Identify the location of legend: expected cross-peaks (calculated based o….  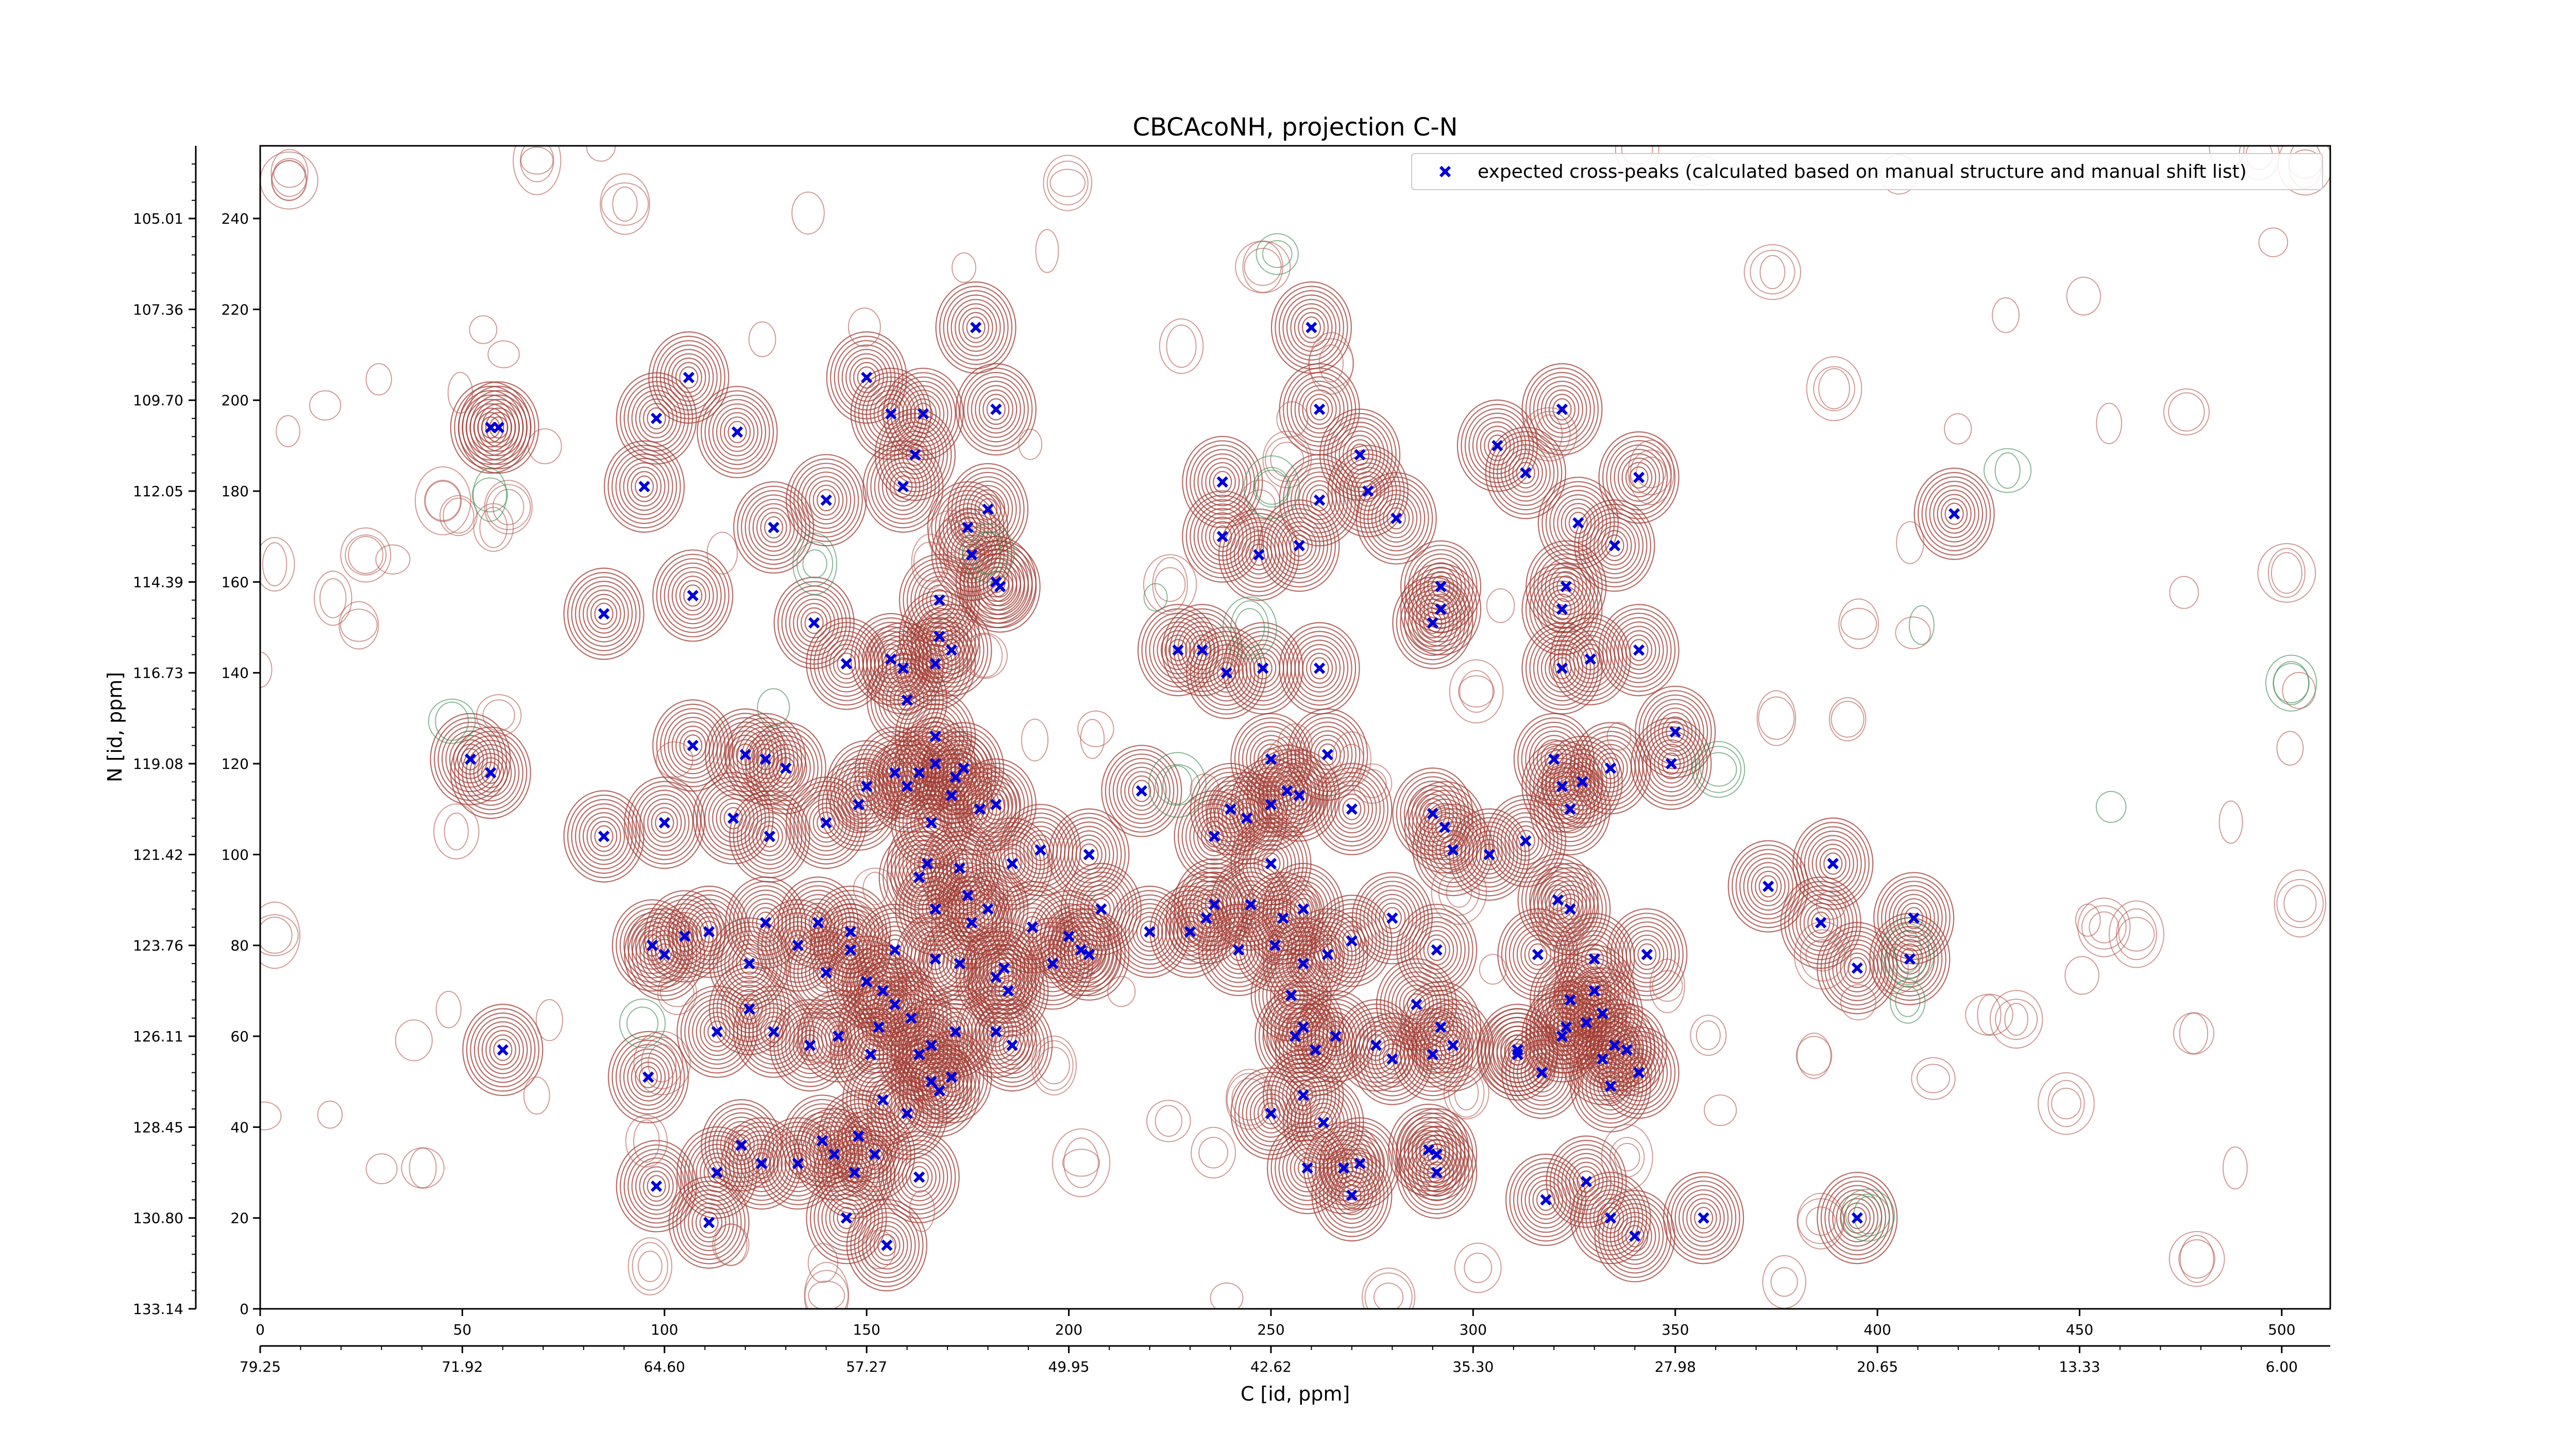
(1867, 171).